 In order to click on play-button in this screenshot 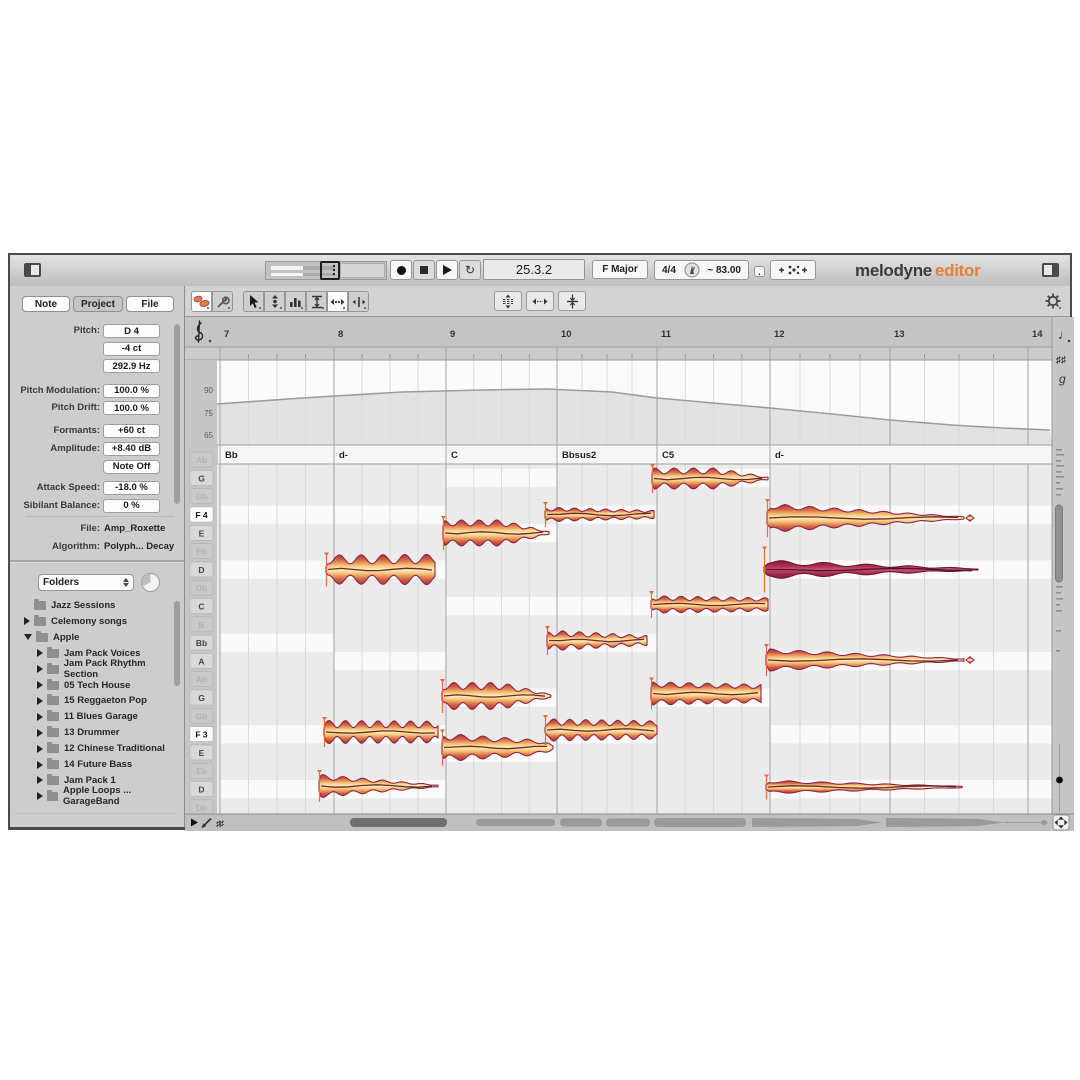, I will do `click(447, 270)`.